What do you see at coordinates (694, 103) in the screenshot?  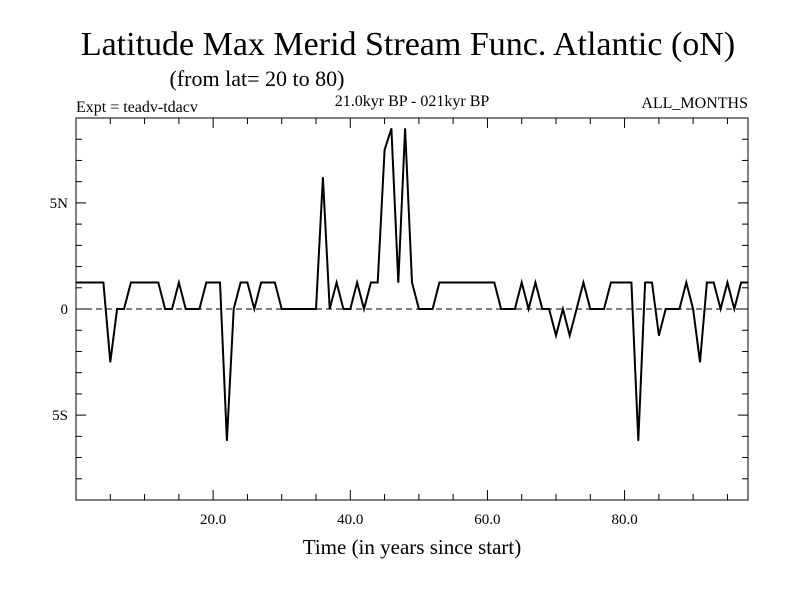 I see `season-label: ALL_MONTHS` at bounding box center [694, 103].